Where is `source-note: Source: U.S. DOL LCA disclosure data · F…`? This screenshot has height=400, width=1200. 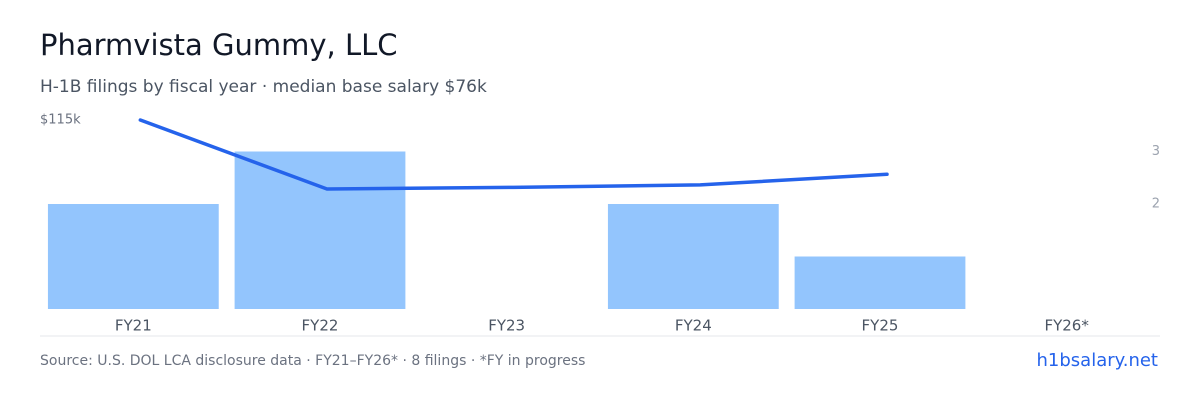 source-note: Source: U.S. DOL LCA disclosure data · F… is located at coordinates (312, 361).